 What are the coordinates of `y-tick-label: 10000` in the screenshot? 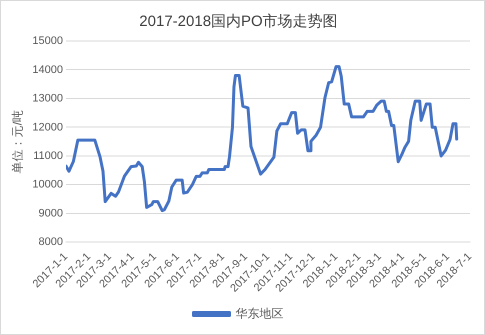 It's located at (47, 184).